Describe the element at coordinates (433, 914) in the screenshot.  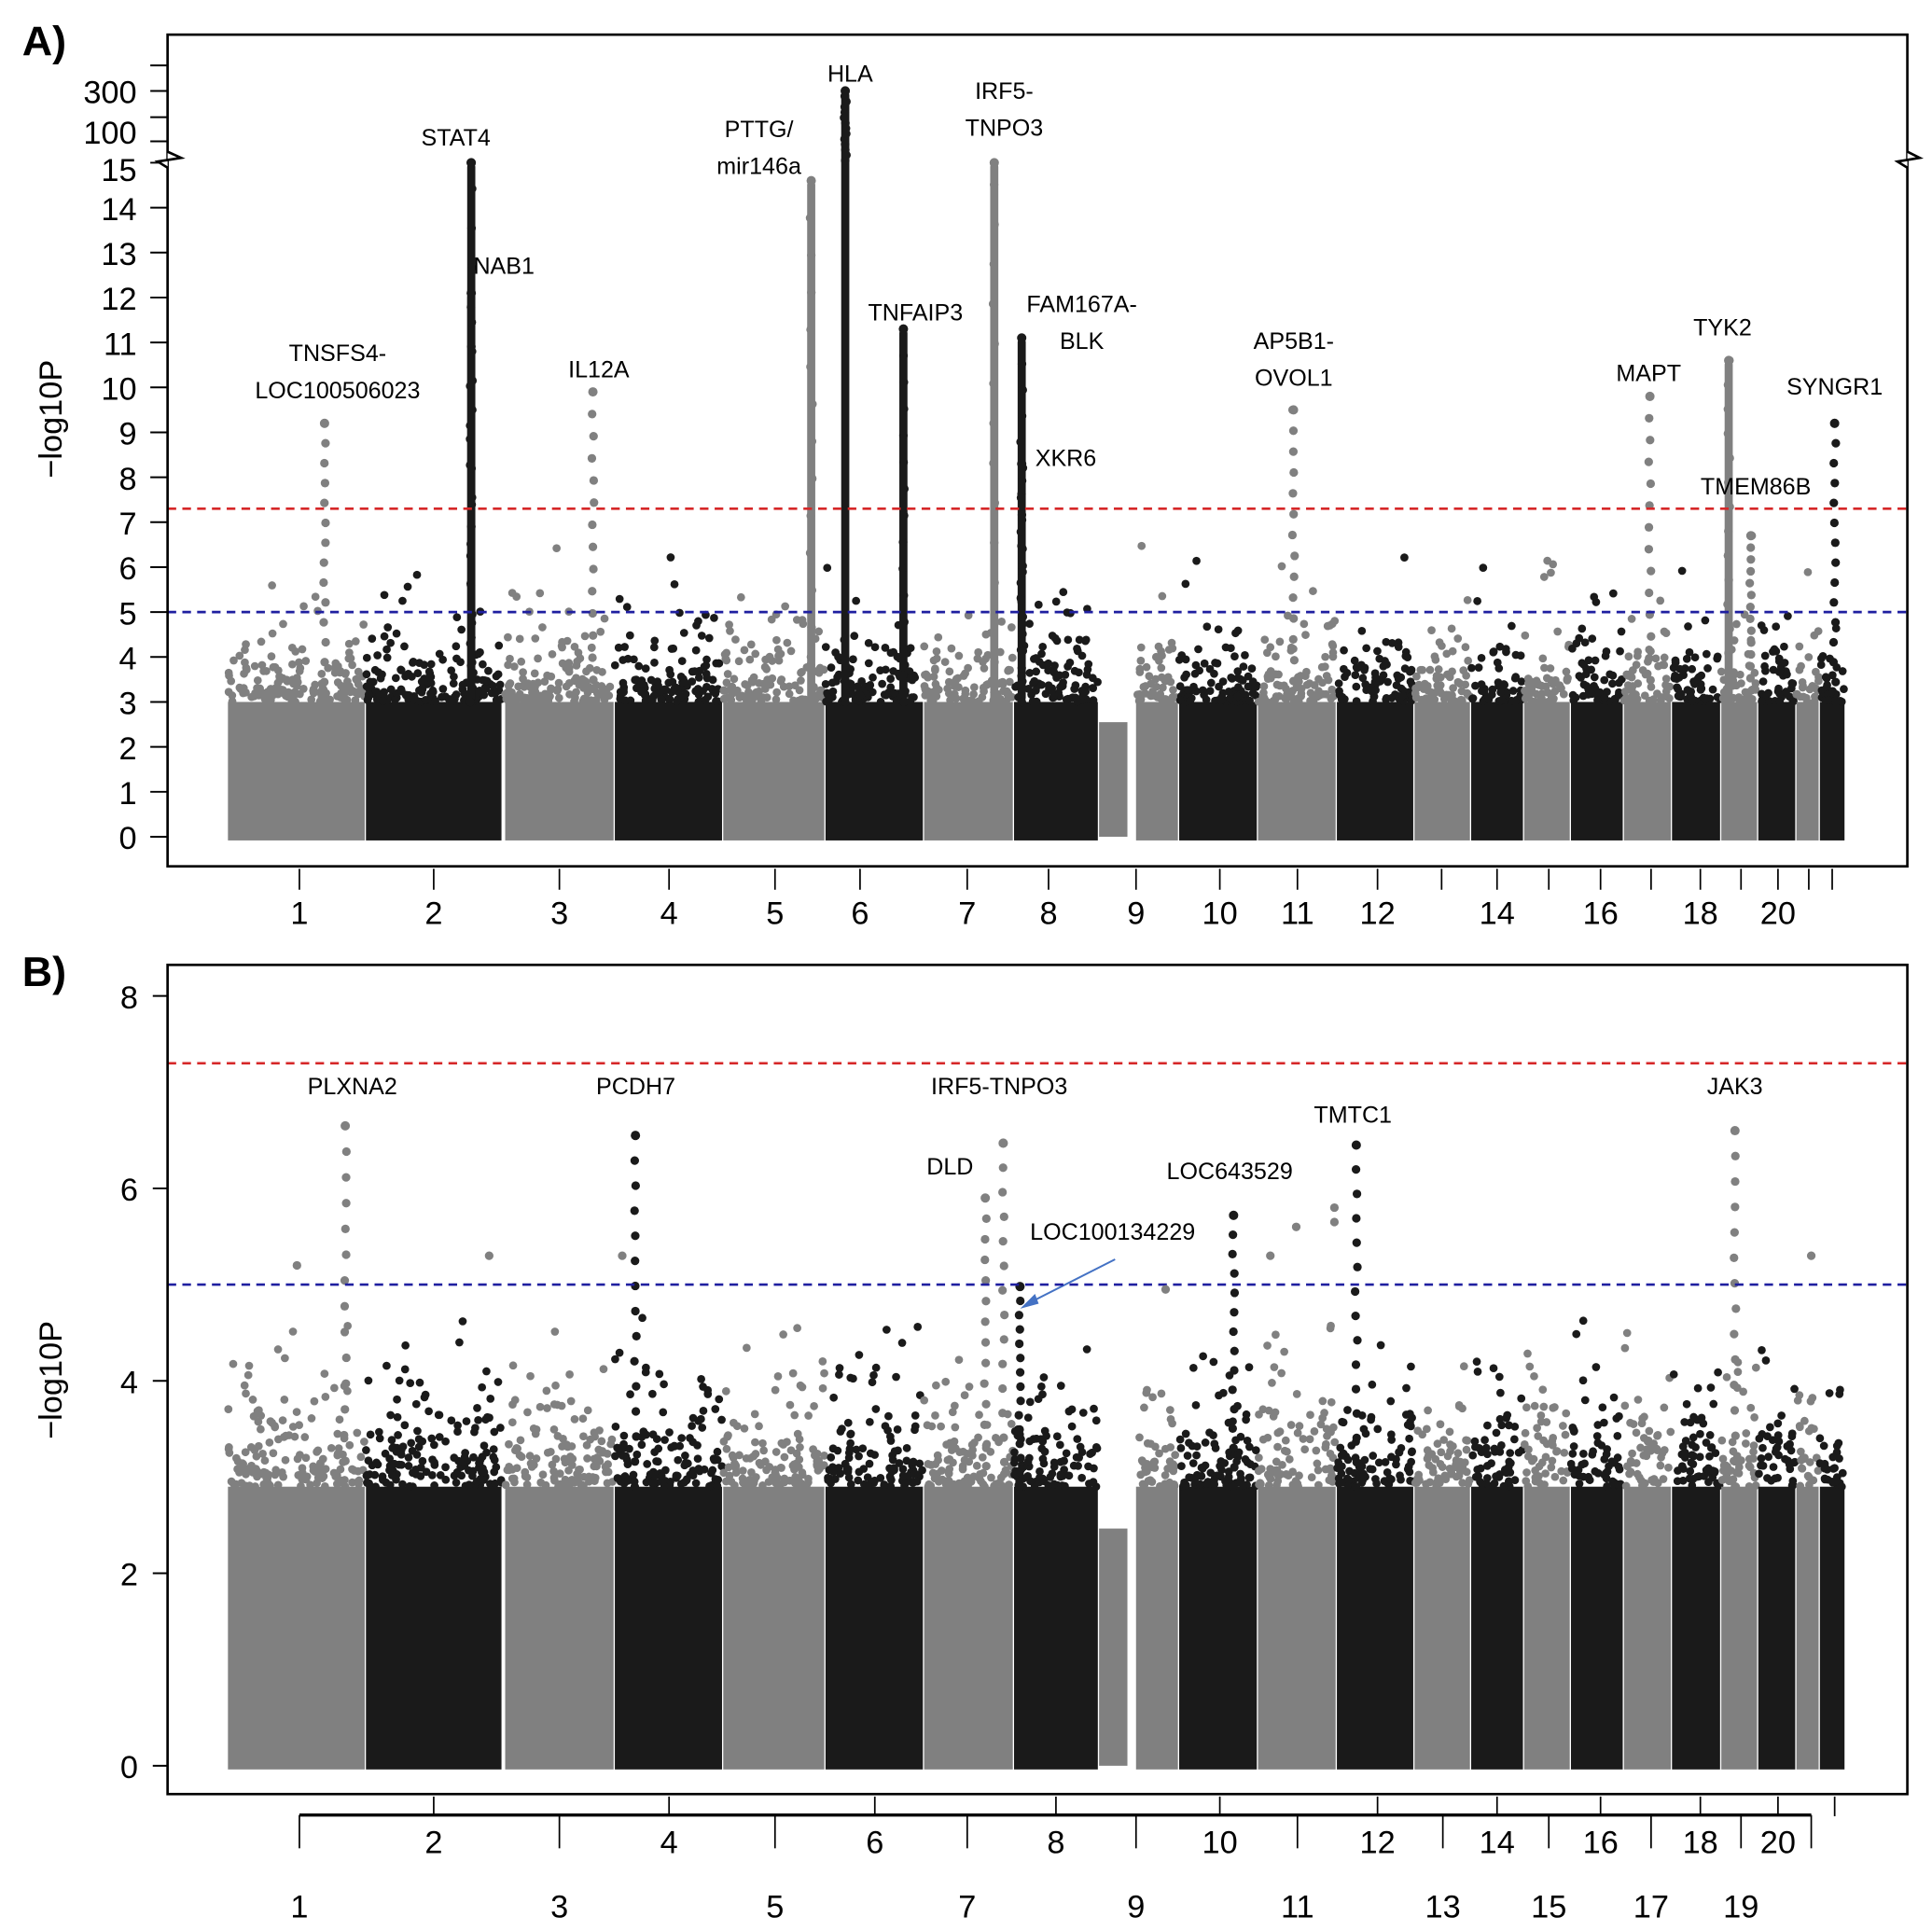
I see `x-tick-label: 2` at that location.